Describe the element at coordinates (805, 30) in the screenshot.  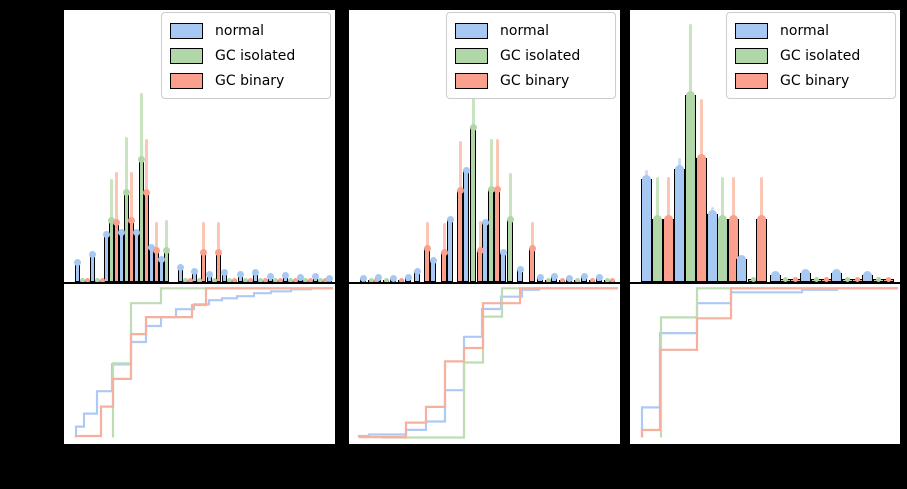
I see `legend-label: normal` at that location.